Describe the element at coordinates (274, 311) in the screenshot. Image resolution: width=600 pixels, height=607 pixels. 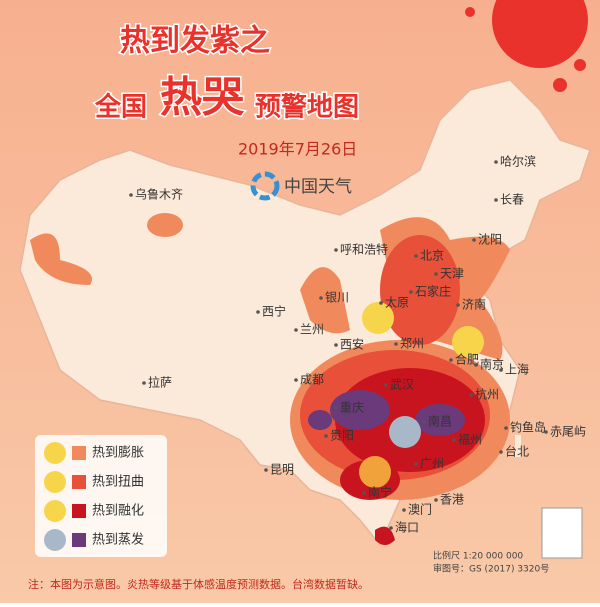
I see `city-label: 西宁` at that location.